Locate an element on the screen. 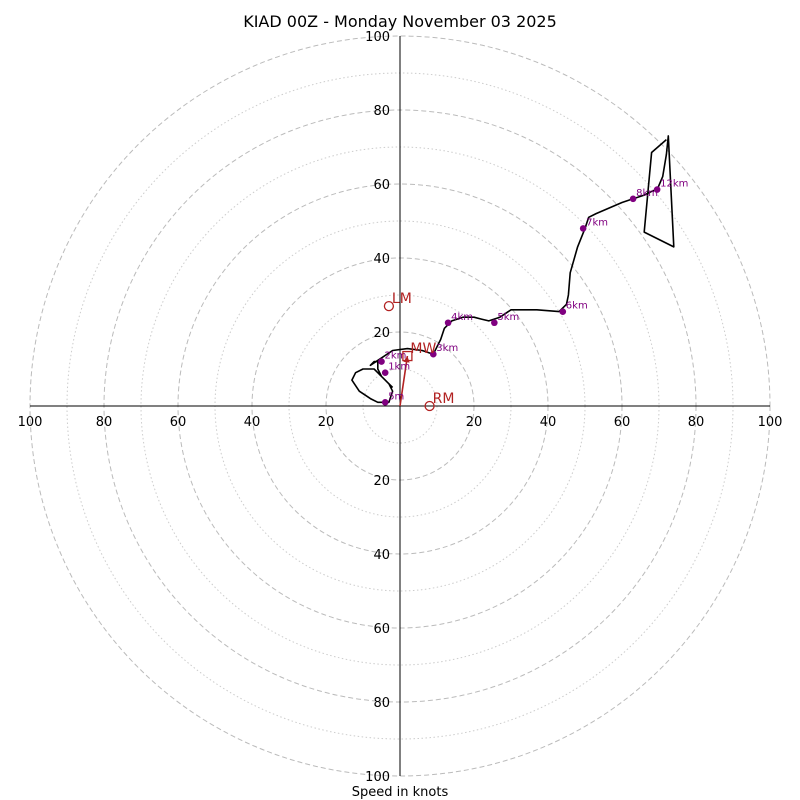 The width and height of the screenshot is (800, 800). motion-label-MW: MW is located at coordinates (423, 349).